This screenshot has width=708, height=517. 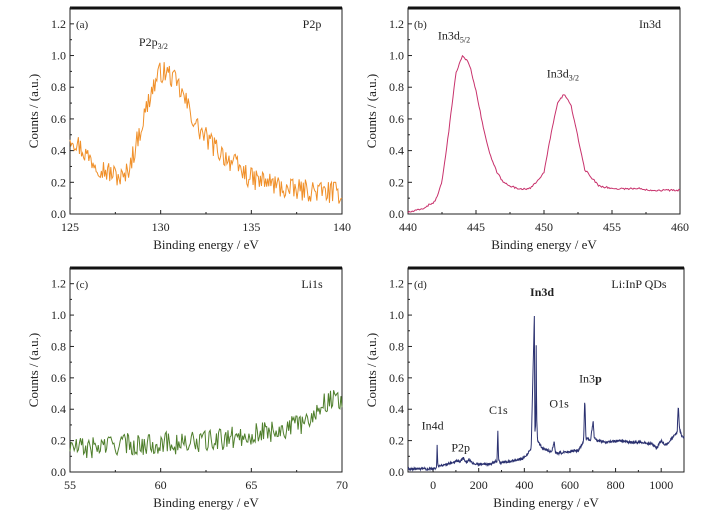 I want to click on x-tick-label: 600, so click(x=570, y=485).